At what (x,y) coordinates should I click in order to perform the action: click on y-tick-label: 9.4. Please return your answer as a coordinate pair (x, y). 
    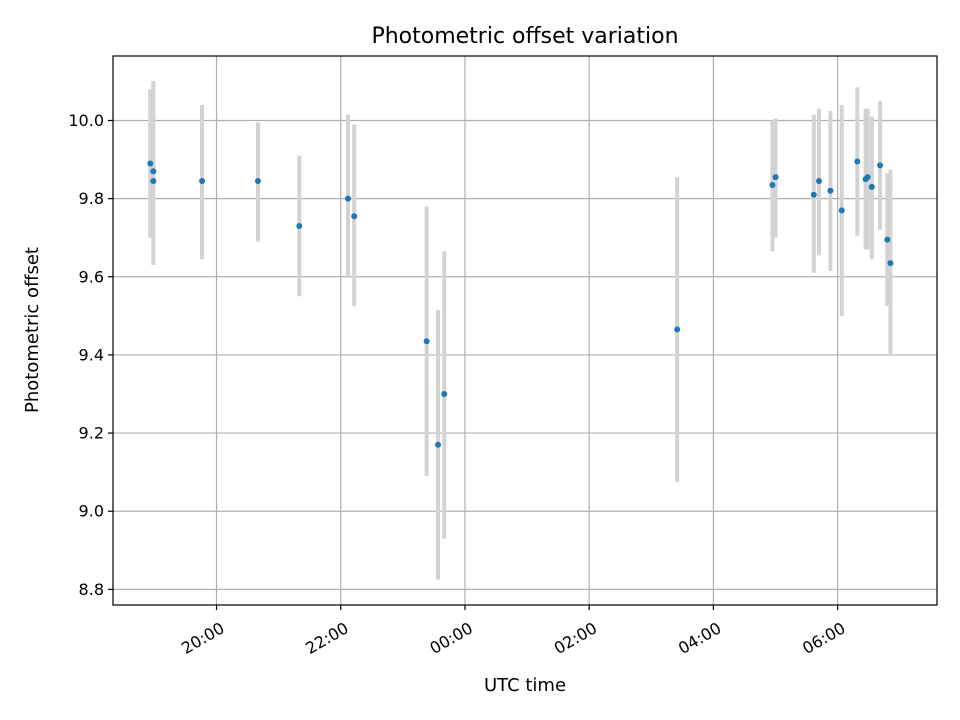
    Looking at the image, I should click on (91, 354).